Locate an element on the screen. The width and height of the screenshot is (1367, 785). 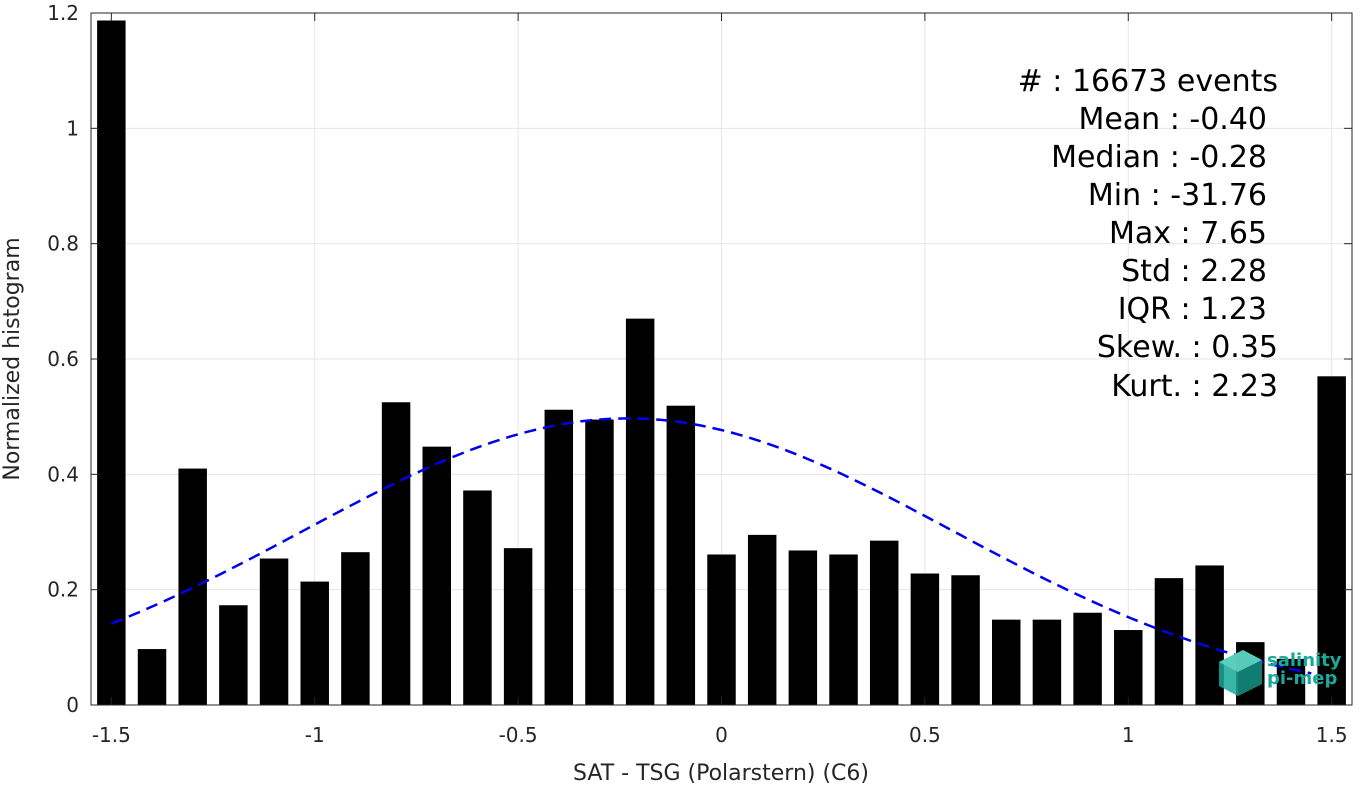
stats-kurt: Kurt. : 2.23 is located at coordinates (1194, 386).